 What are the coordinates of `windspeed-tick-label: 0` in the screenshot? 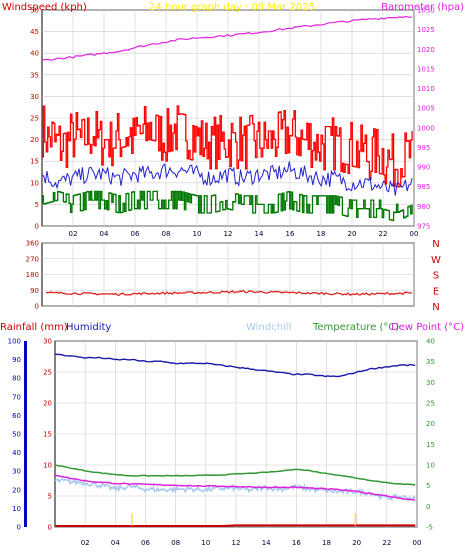 It's located at (37, 227).